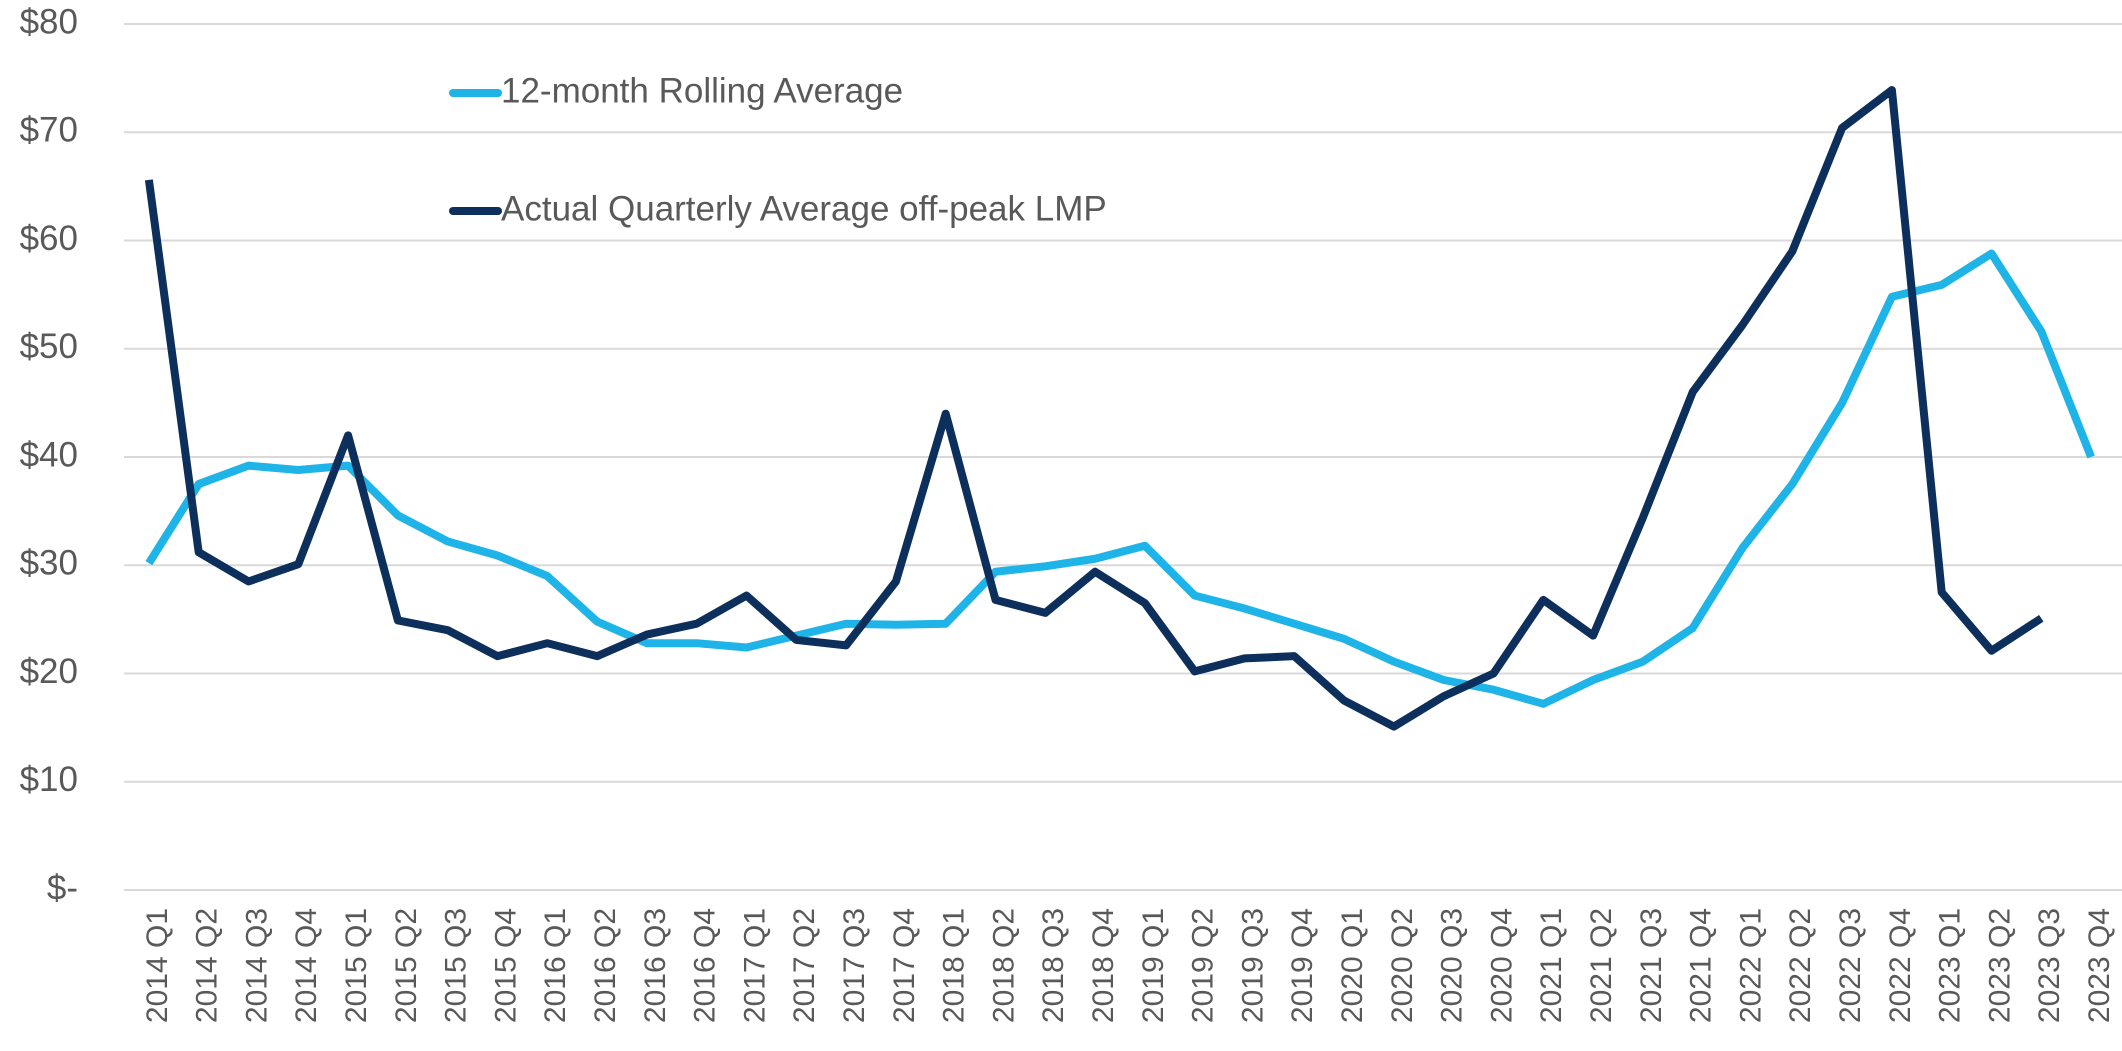 This screenshot has width=2122, height=1051. I want to click on legend-label: 12-month Rolling Average, so click(702, 90).